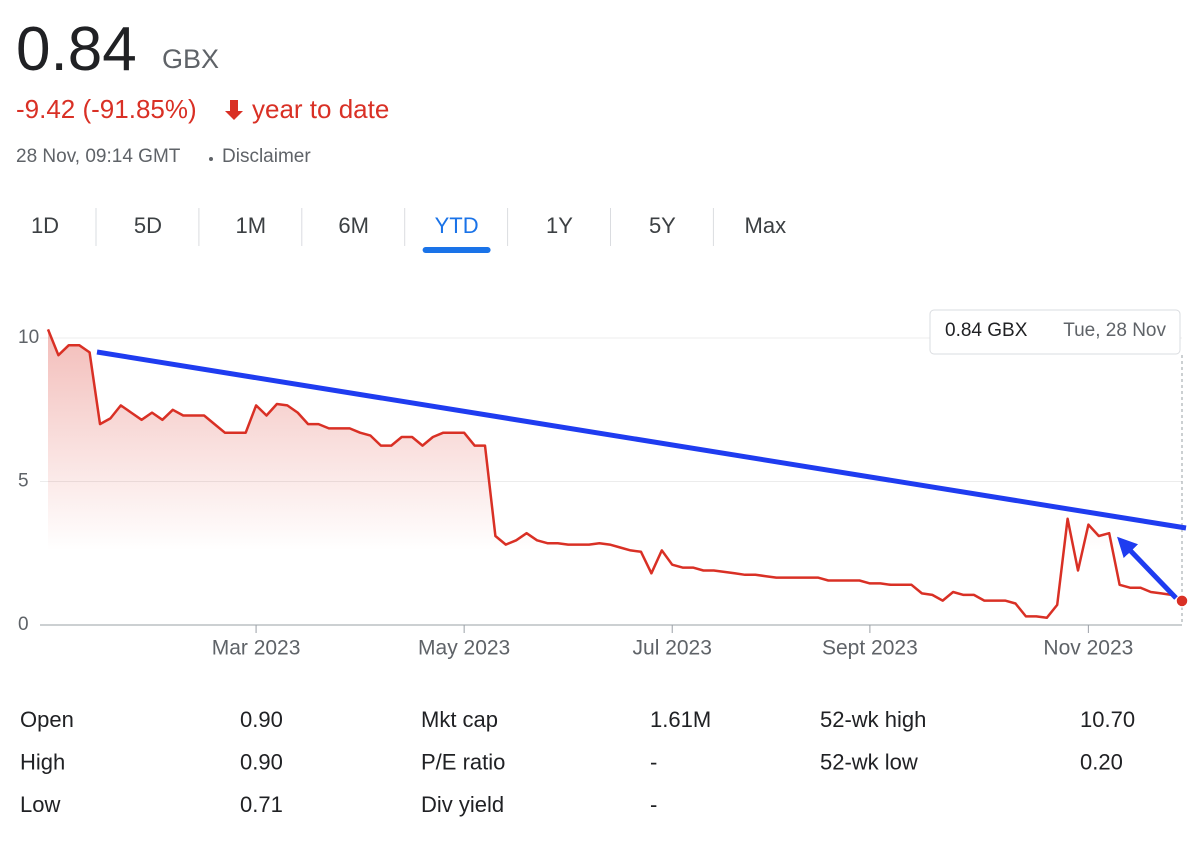 The image size is (1200, 841). What do you see at coordinates (462, 804) in the screenshot?
I see `stat-label: Div yield` at bounding box center [462, 804].